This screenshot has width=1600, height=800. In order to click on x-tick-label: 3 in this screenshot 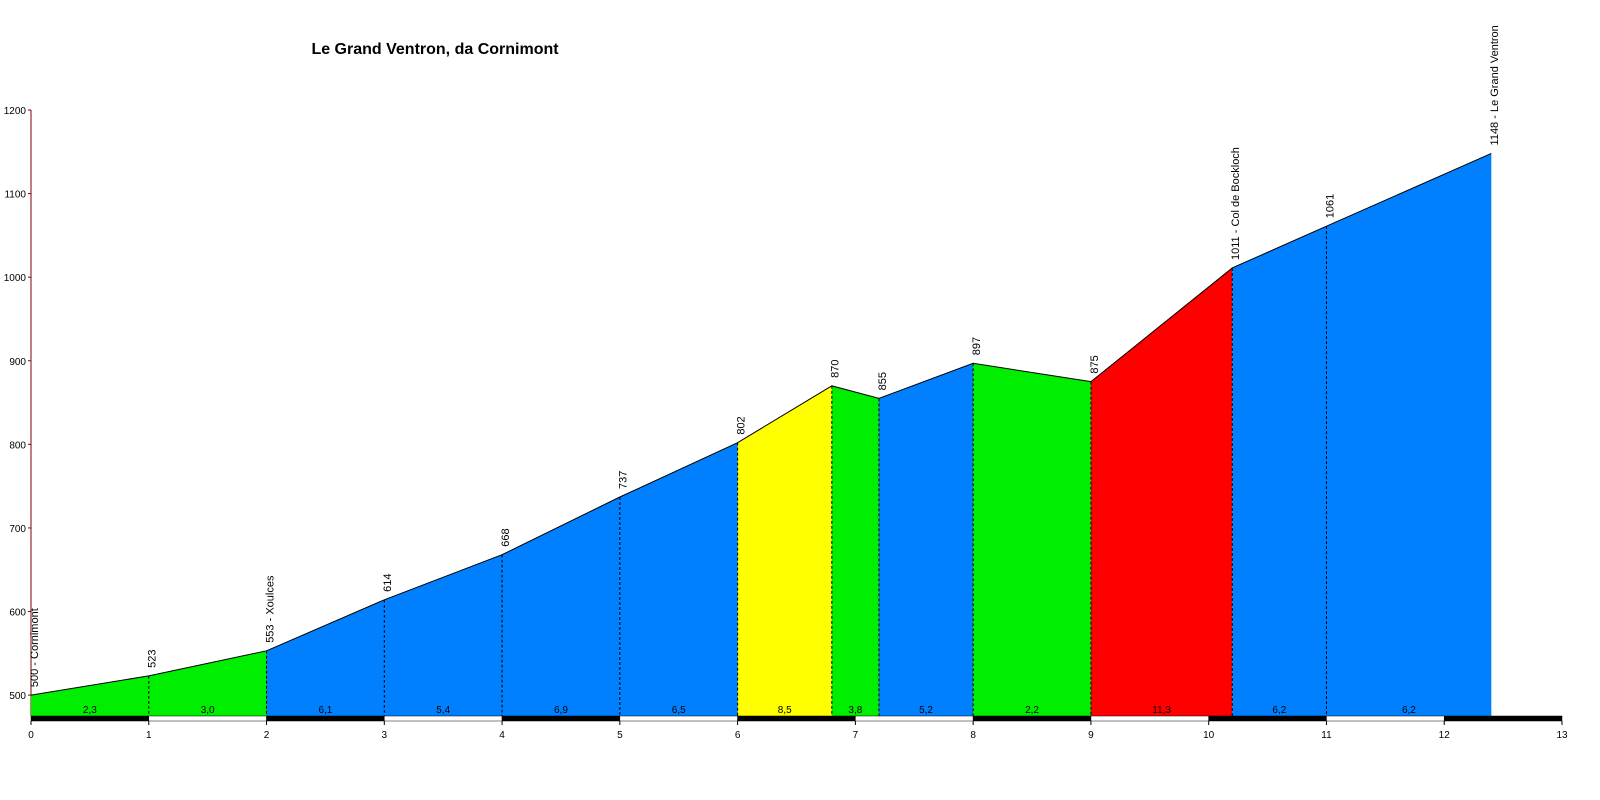, I will do `click(385, 735)`.